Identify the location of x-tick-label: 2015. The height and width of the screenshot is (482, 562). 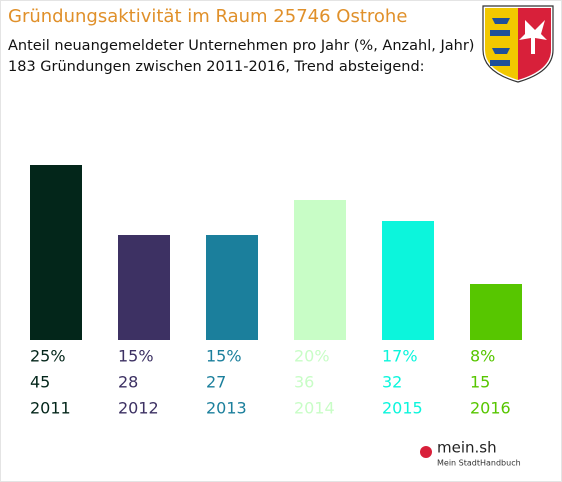
(402, 408).